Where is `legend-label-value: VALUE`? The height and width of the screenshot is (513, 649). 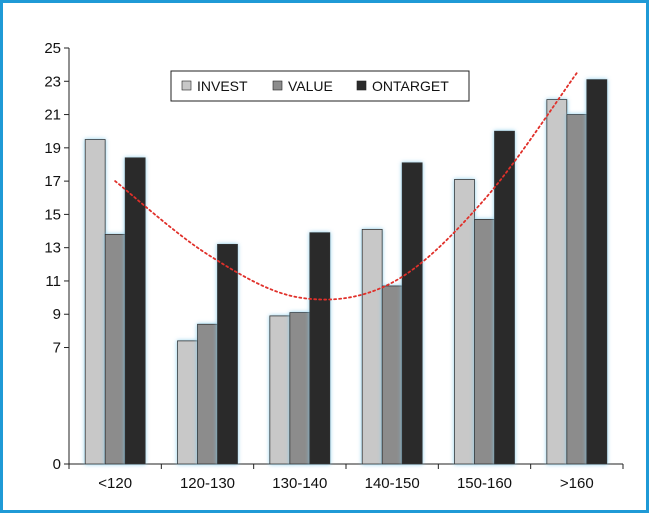
legend-label-value: VALUE is located at coordinates (310, 86).